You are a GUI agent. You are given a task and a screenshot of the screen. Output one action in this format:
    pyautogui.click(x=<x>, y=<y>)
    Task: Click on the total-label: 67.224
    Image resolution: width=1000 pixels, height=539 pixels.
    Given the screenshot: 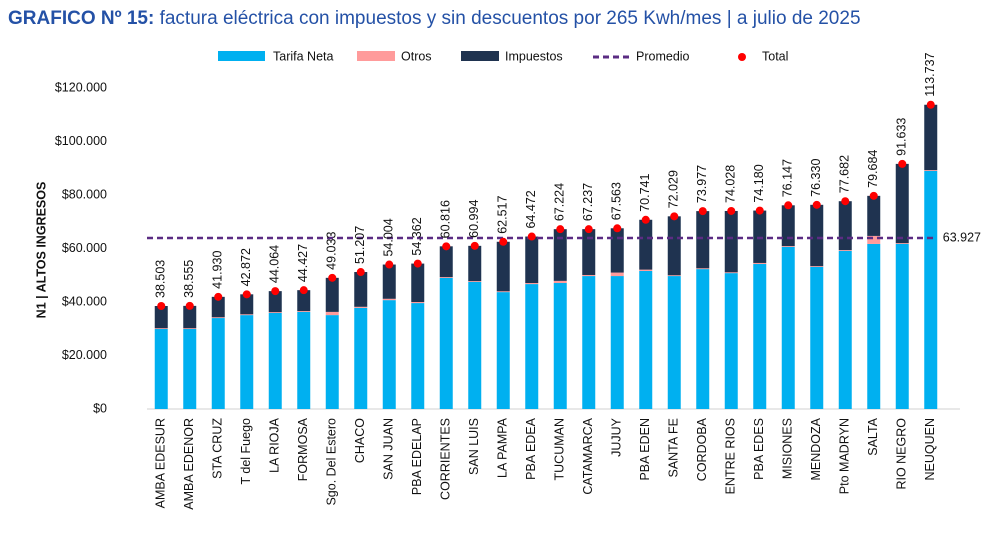 What is the action you would take?
    pyautogui.click(x=560, y=202)
    